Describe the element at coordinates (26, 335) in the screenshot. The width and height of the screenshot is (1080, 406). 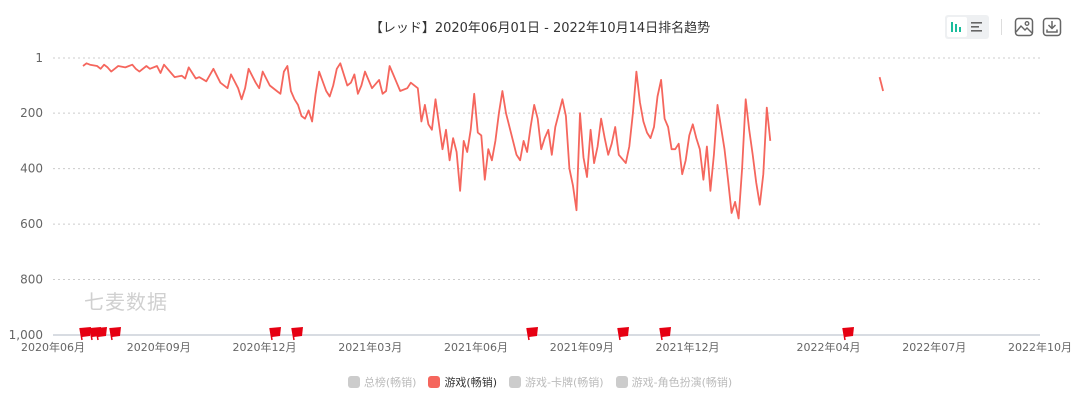
I see `y-tick-label: 1,000` at that location.